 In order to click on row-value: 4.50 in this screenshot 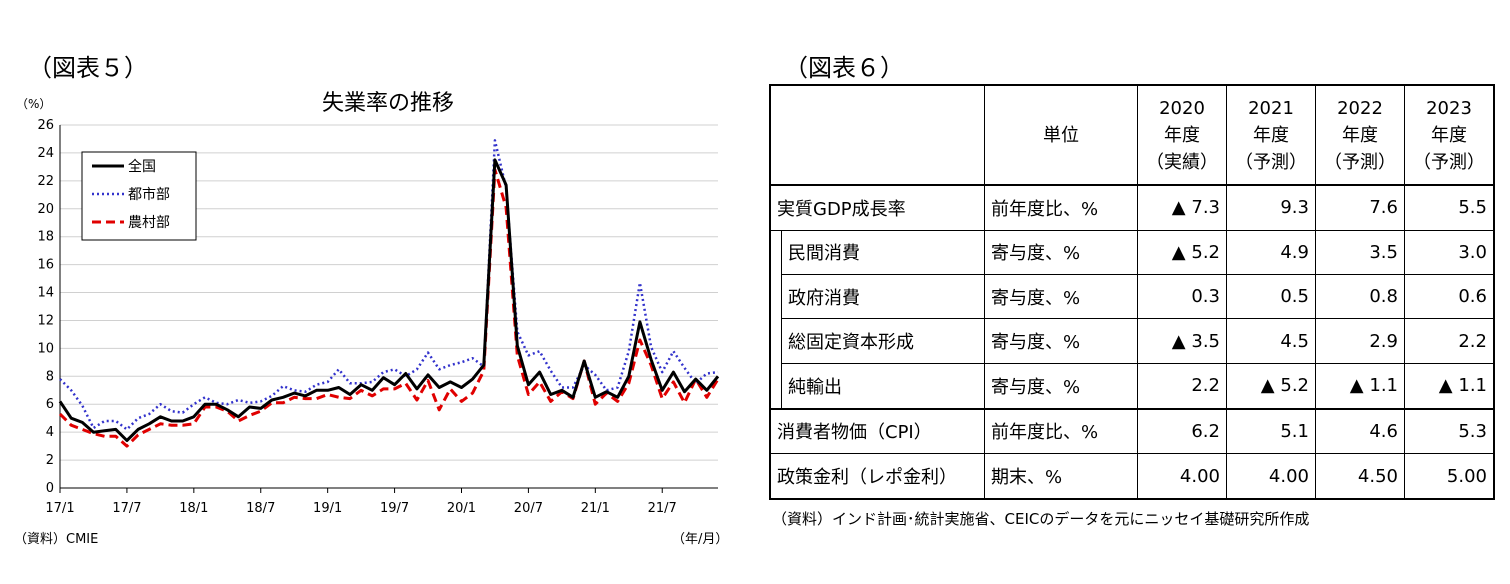, I will do `click(1360, 476)`.